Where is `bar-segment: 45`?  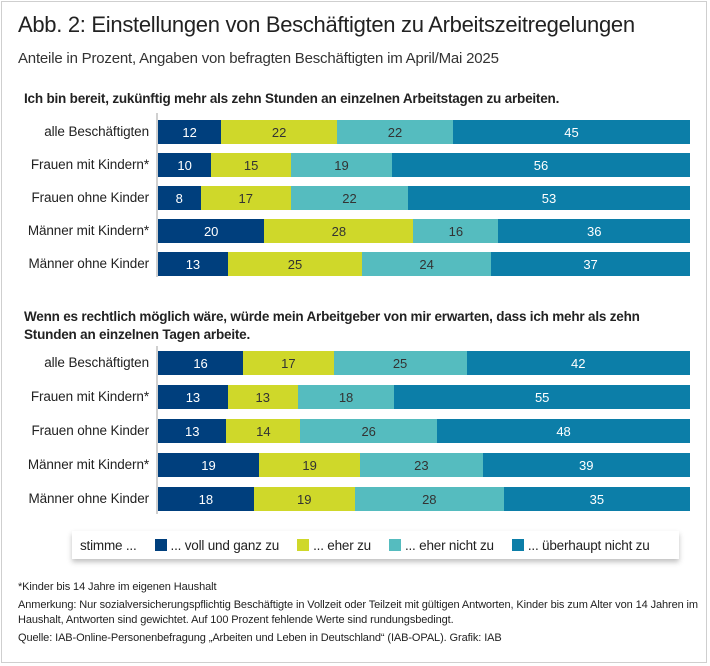 bar-segment: 45 is located at coordinates (571, 132).